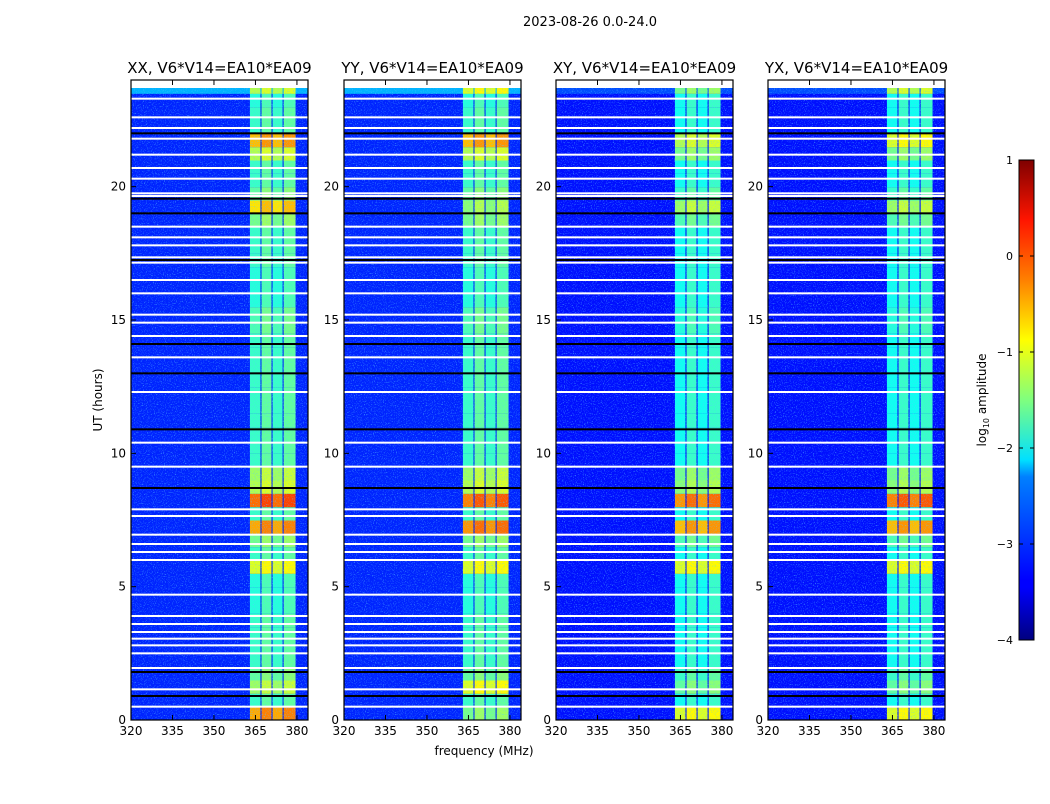 The height and width of the screenshot is (804, 1050). I want to click on panel-title: YX, V6*V14=EA10*EA09, so click(856, 68).